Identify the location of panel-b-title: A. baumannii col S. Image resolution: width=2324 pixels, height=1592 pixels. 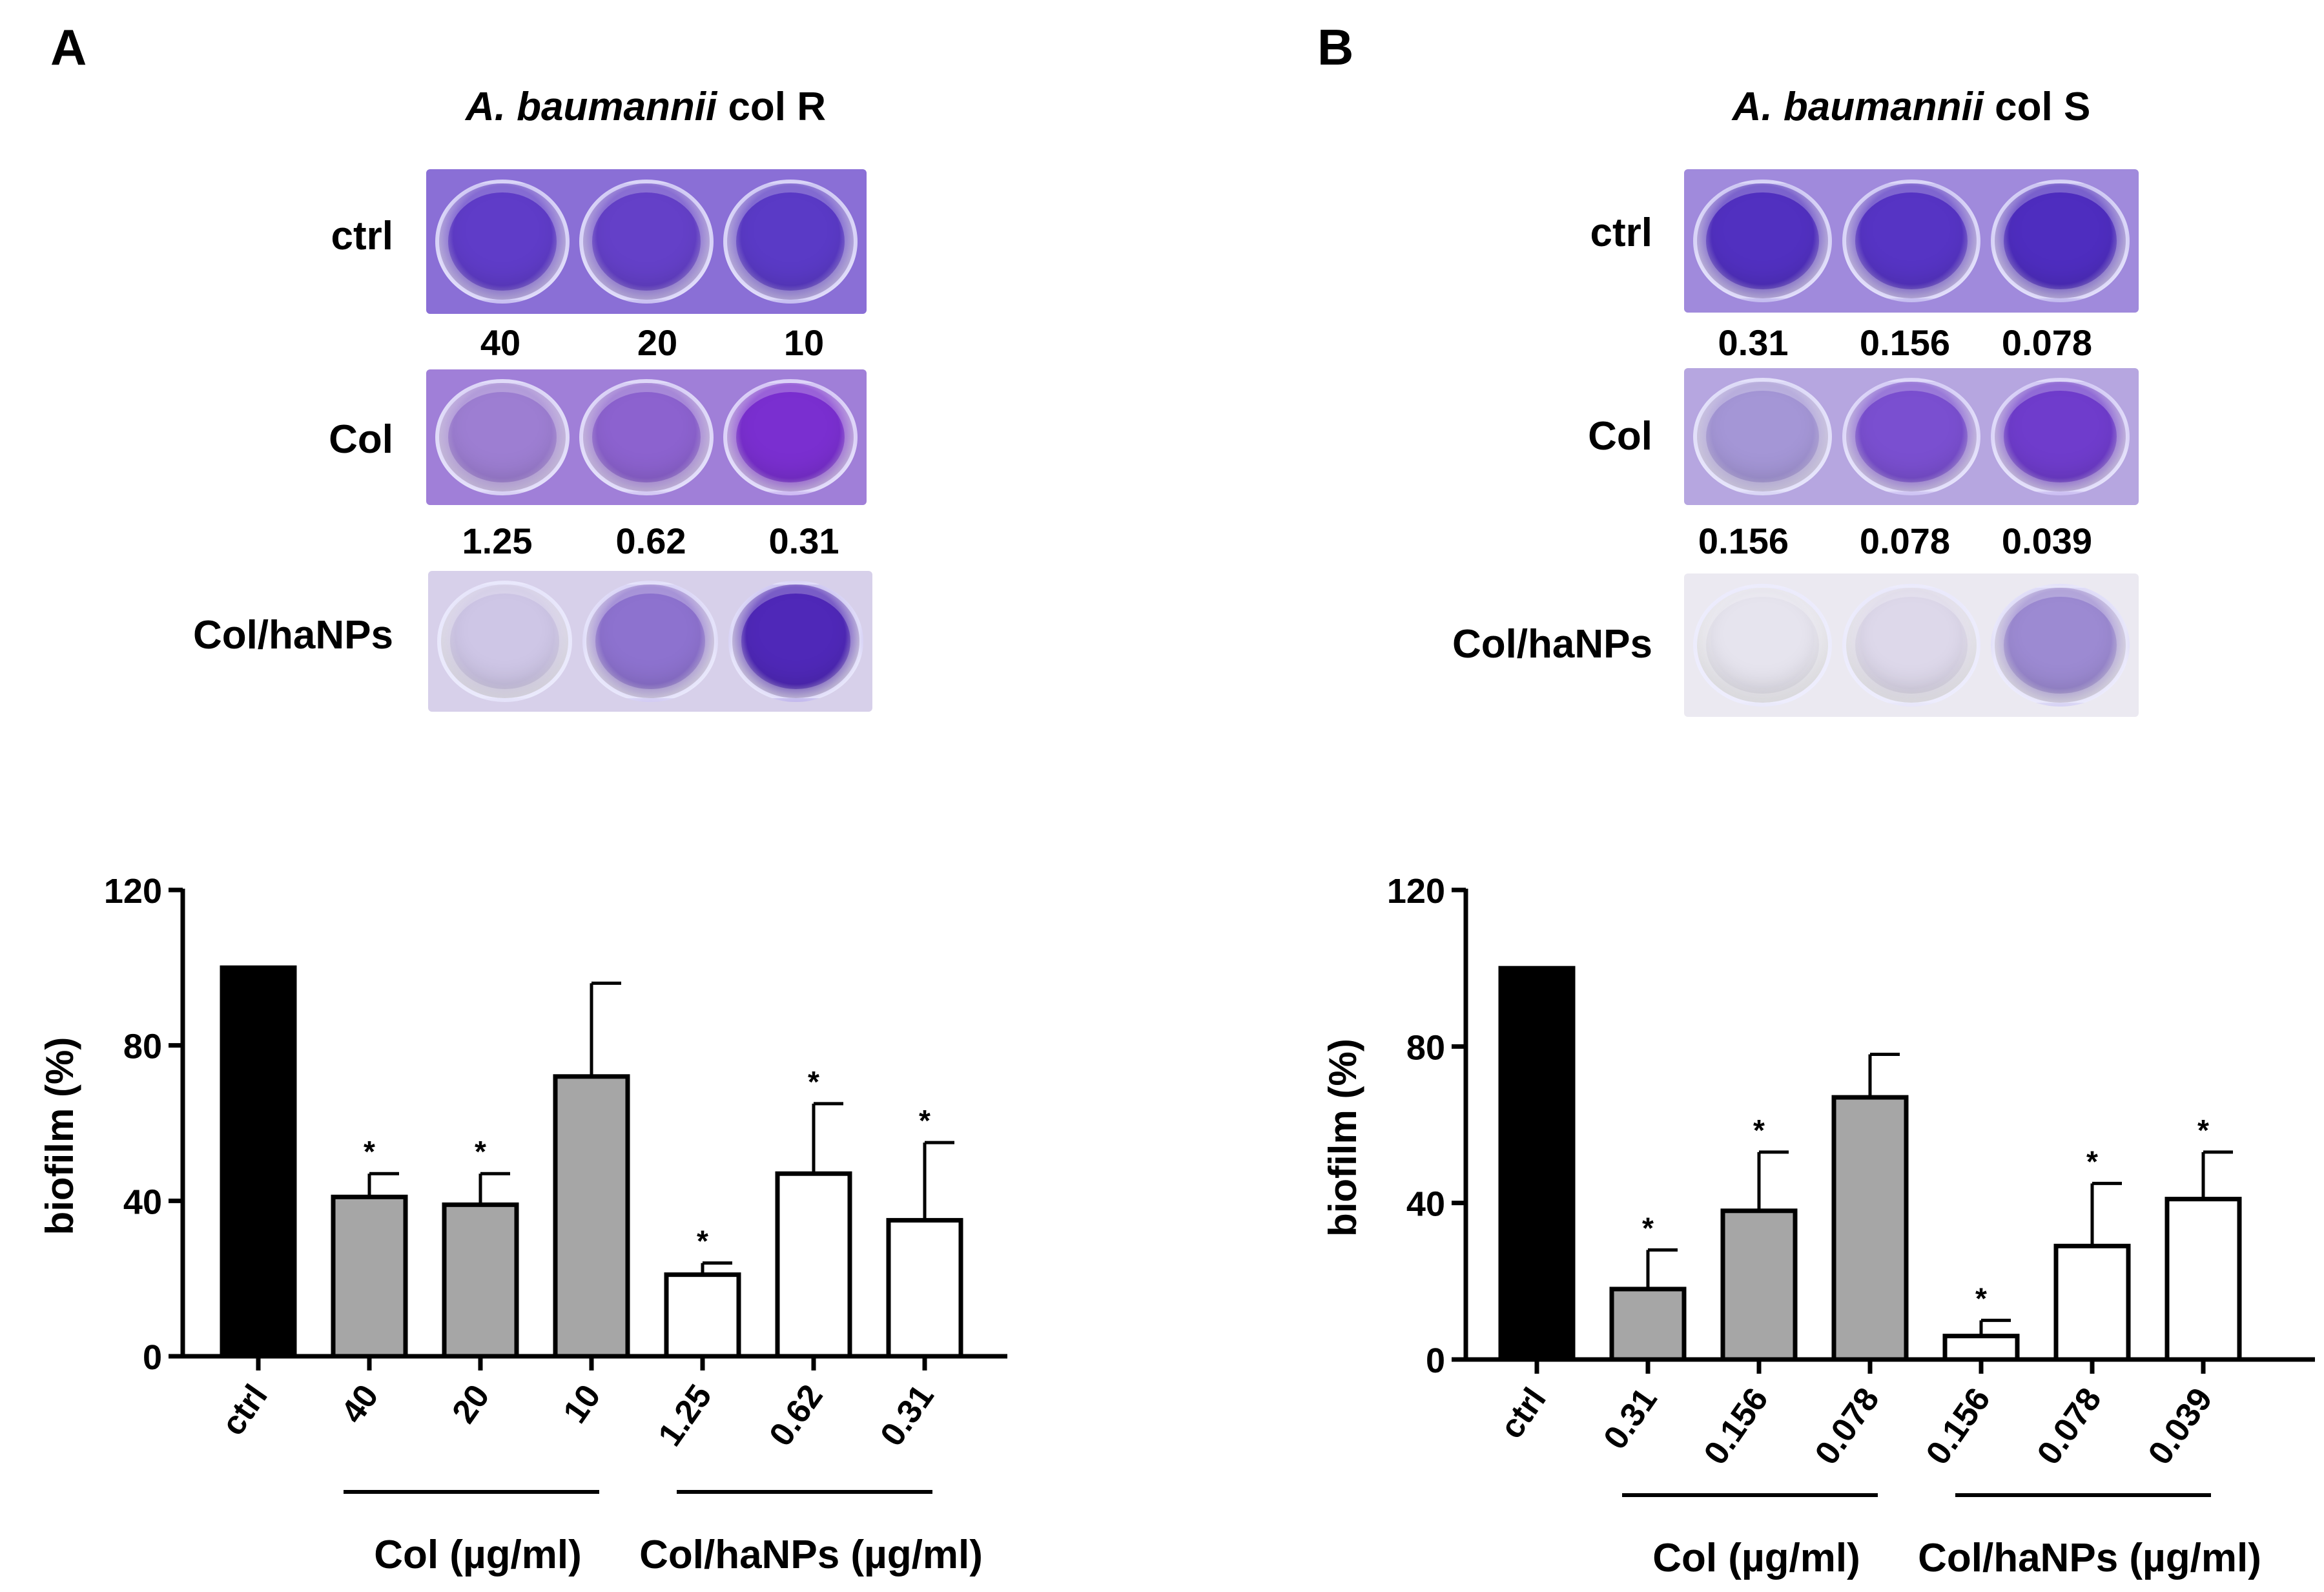
(1911, 107).